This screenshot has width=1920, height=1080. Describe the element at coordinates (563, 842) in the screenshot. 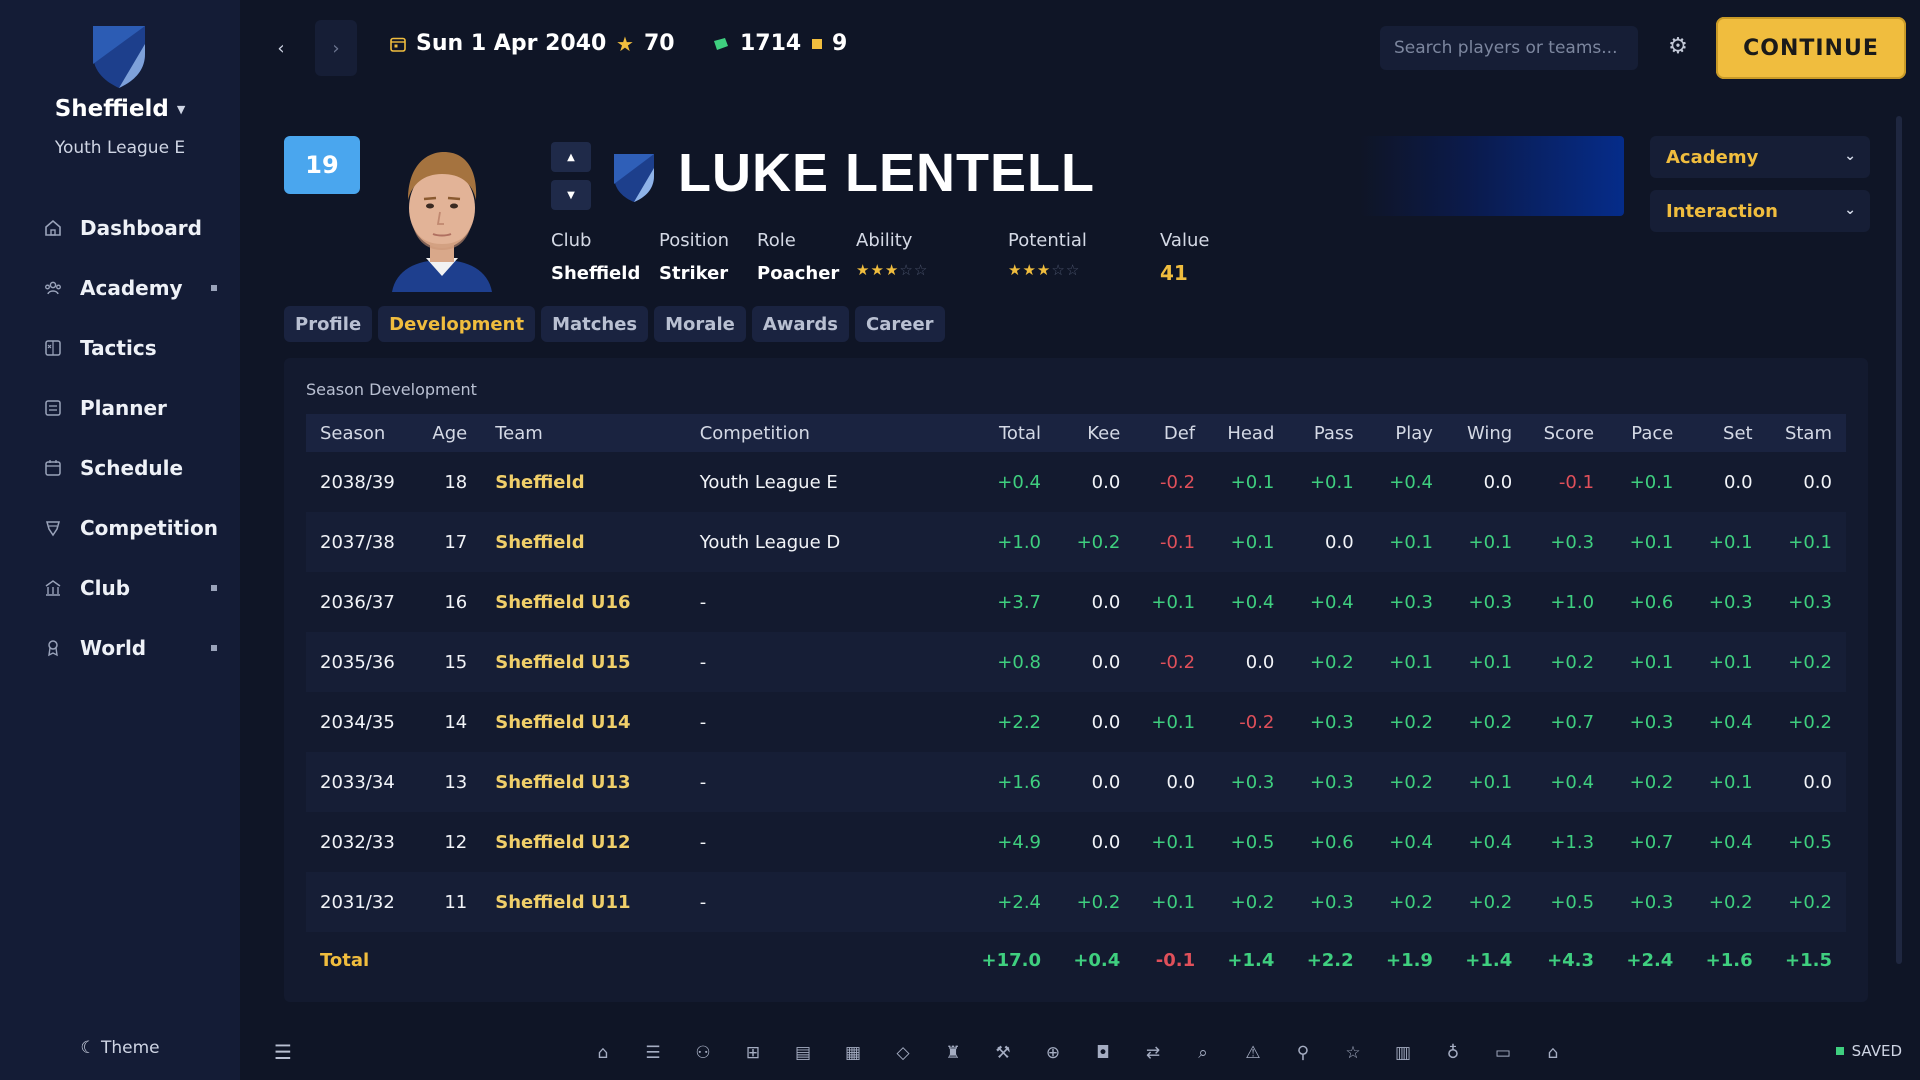

I see `team-link: Sheffield U12` at that location.